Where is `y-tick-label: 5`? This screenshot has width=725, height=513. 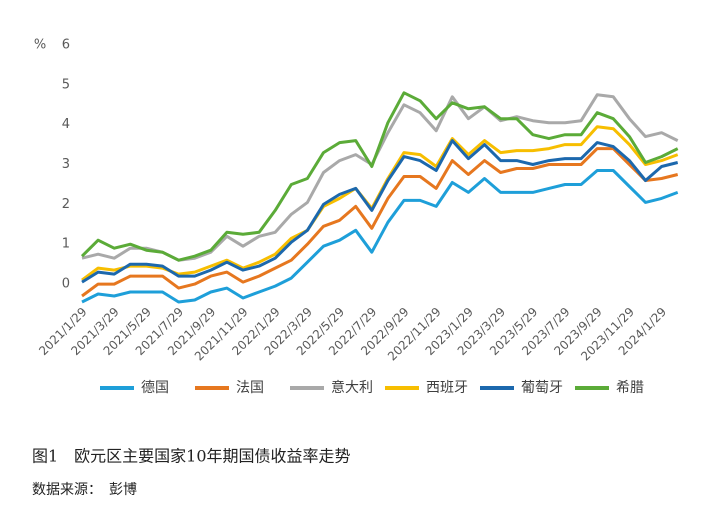
y-tick-label: 5 is located at coordinates (66, 84).